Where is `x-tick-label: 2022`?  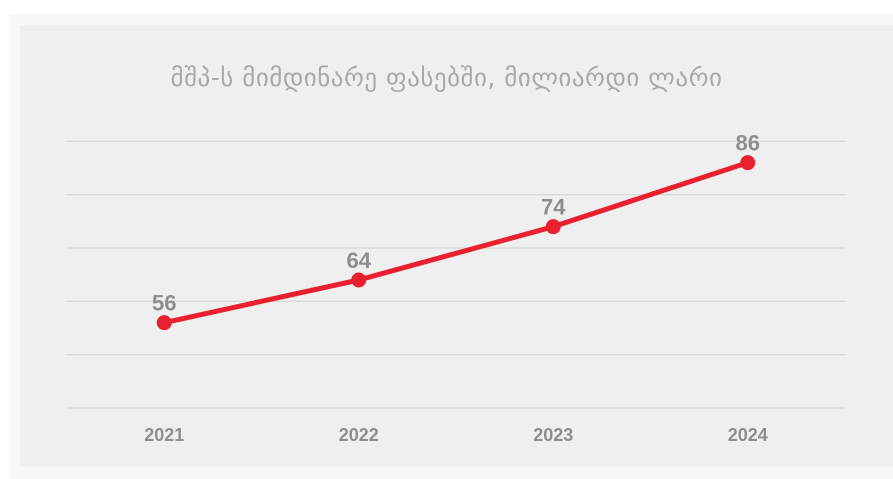
x-tick-label: 2022 is located at coordinates (359, 435).